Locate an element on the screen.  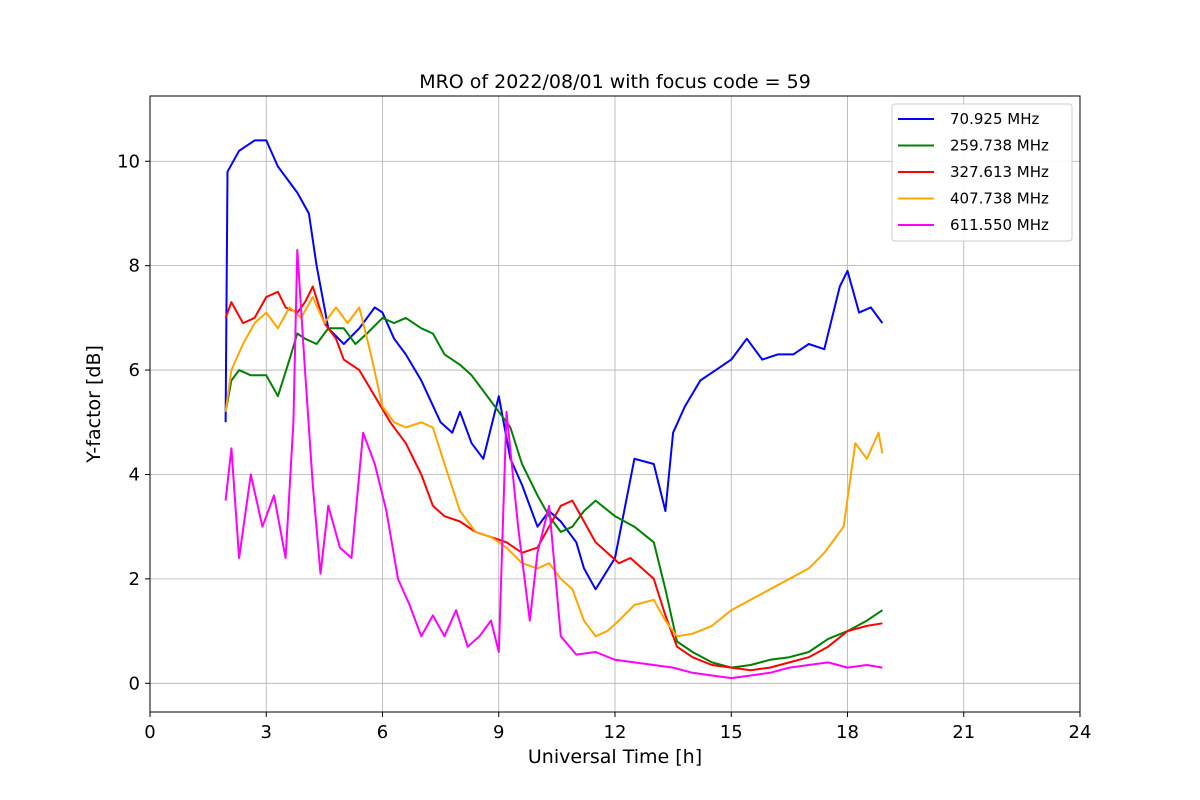
y-axis-label: Y-factor [dB] is located at coordinates (94, 404).